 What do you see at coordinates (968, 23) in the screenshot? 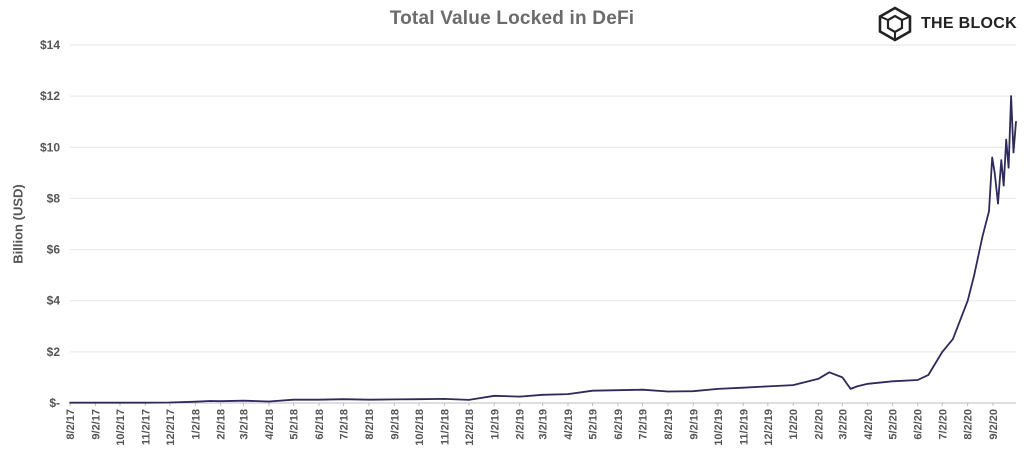
I see `brand-name: THE BLOCK` at bounding box center [968, 23].